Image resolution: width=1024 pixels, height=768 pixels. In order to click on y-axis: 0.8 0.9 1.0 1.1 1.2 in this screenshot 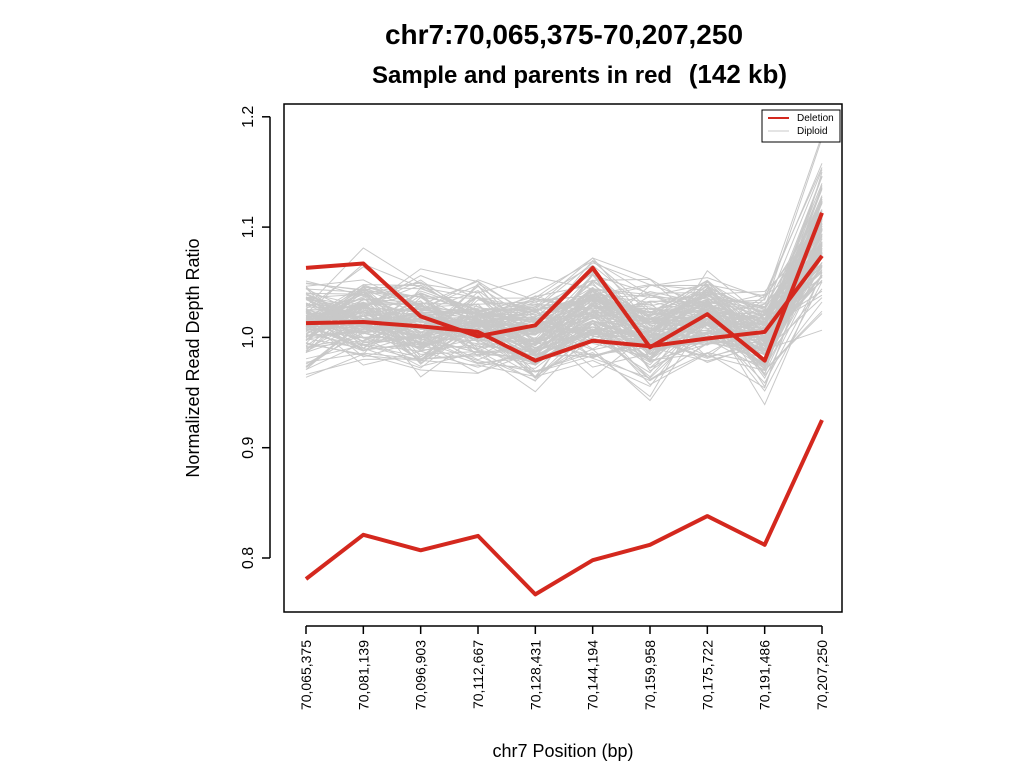, I will do `click(255, 337)`.